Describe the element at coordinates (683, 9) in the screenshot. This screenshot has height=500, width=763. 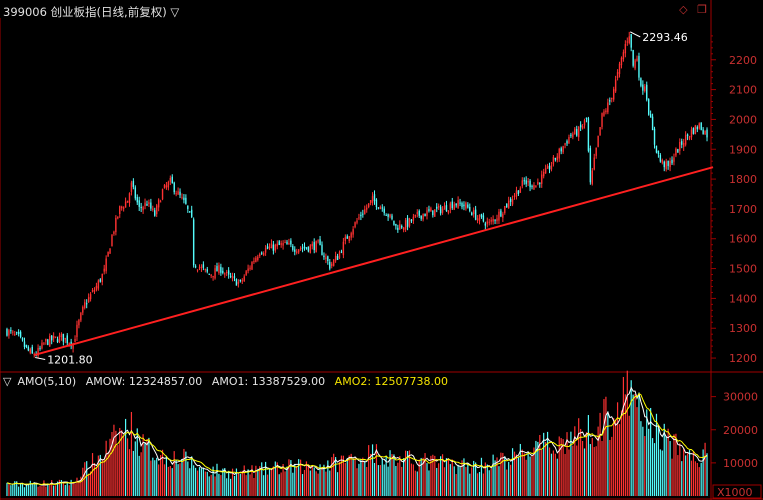
I see `diamond-icon: ◇` at that location.